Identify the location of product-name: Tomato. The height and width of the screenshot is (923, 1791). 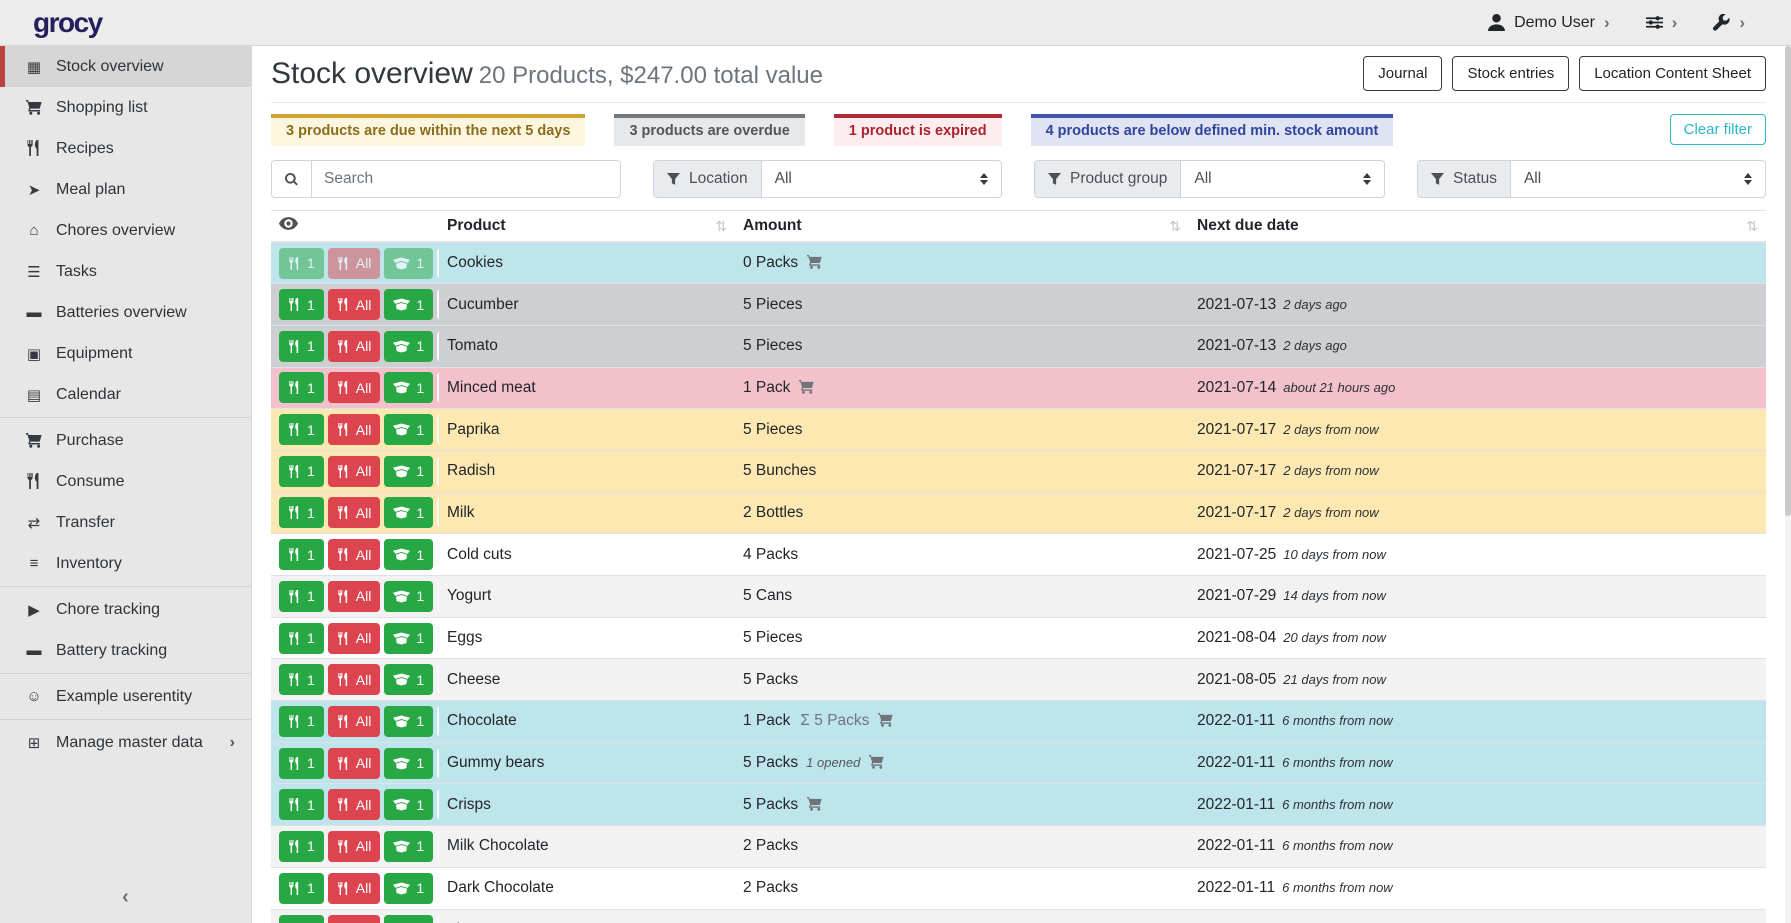
(587, 346).